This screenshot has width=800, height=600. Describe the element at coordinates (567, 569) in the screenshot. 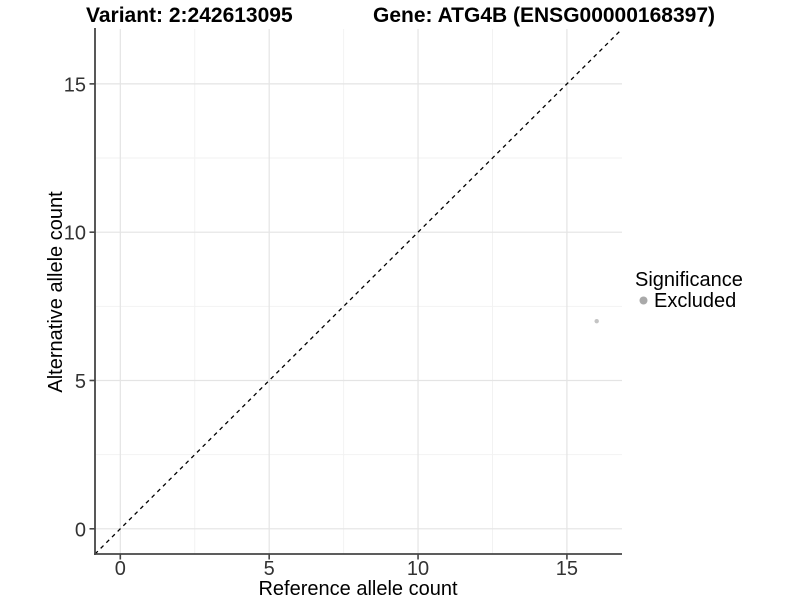

I see `x-tick-label: 15` at that location.